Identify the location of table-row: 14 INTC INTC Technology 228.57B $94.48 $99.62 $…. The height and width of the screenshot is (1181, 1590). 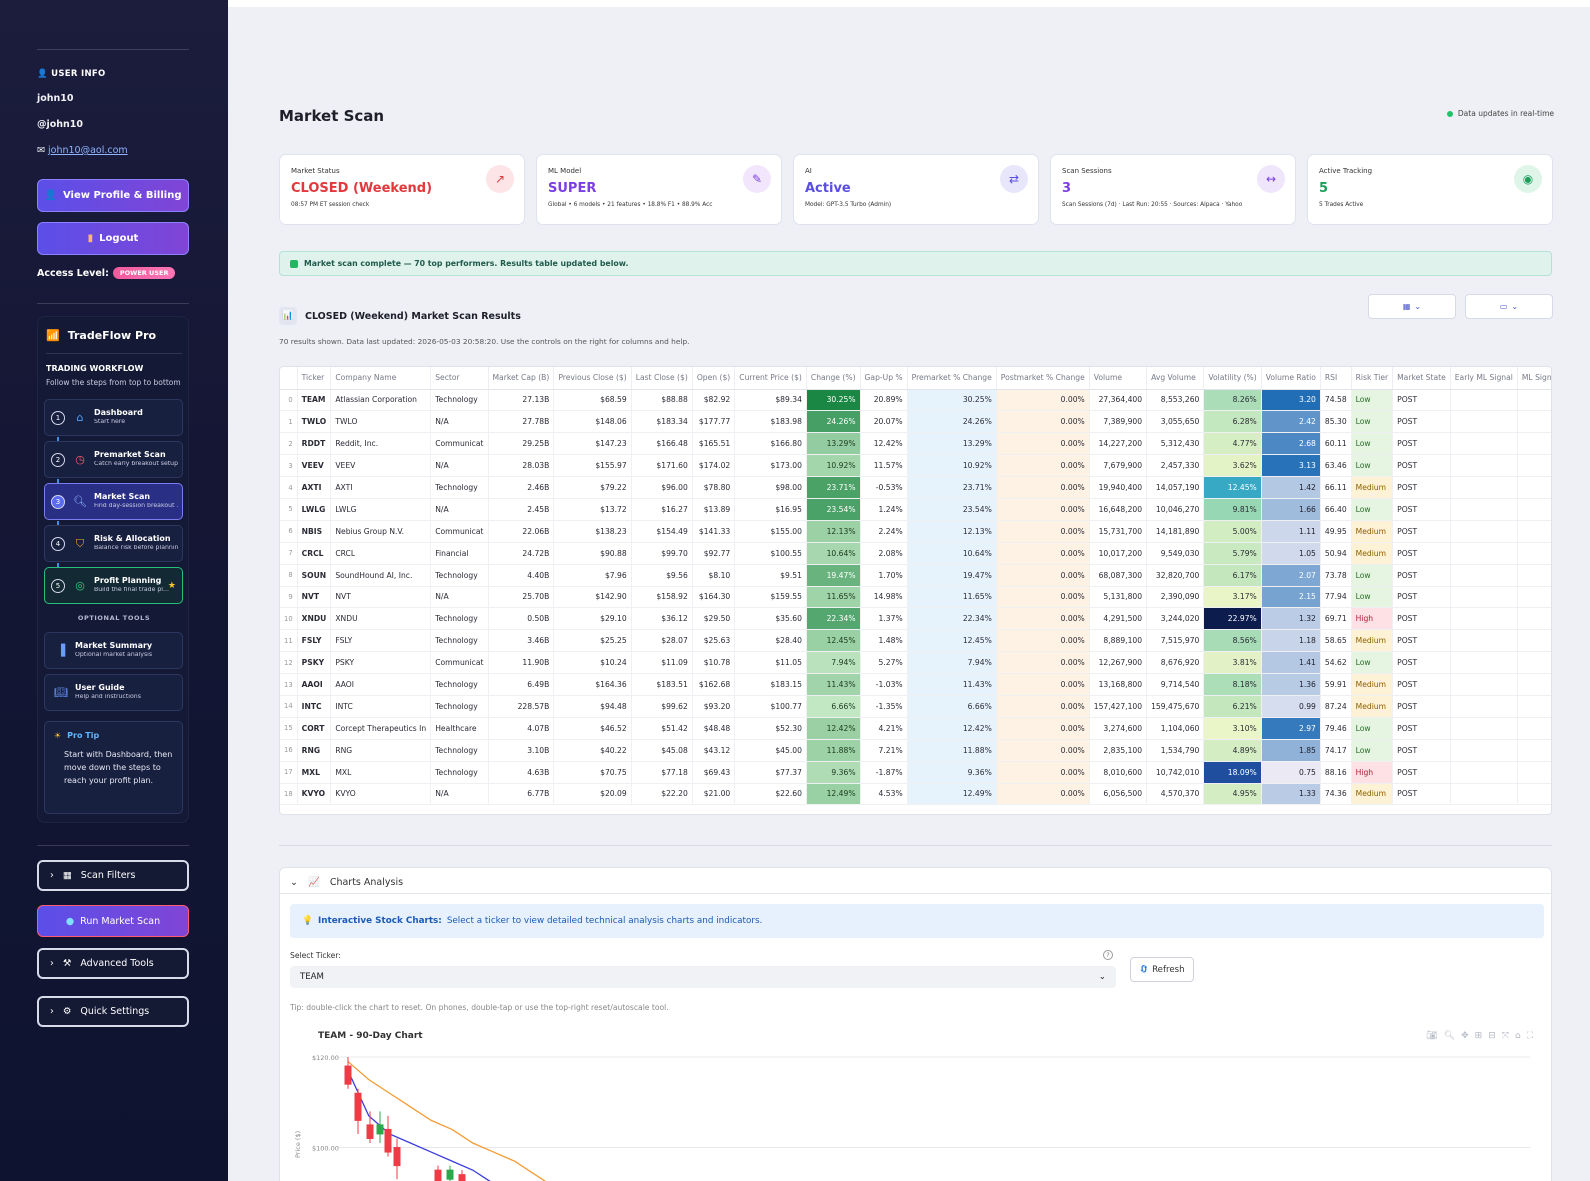
(915, 706).